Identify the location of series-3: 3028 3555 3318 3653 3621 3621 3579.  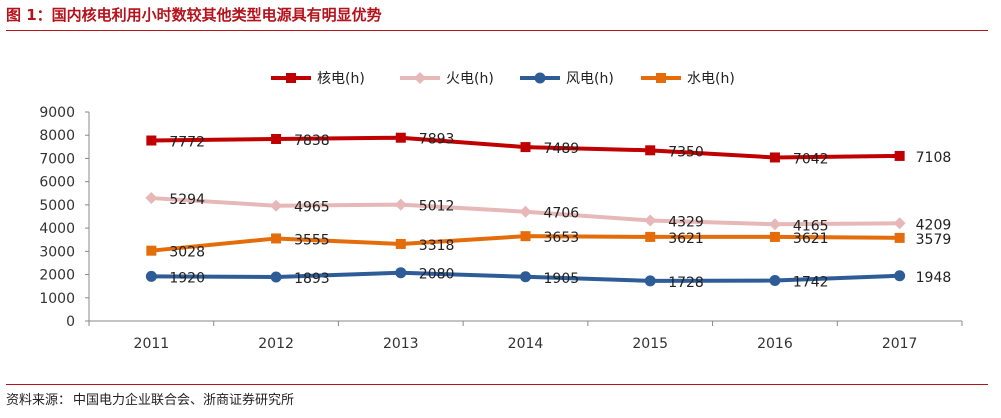
(548, 245).